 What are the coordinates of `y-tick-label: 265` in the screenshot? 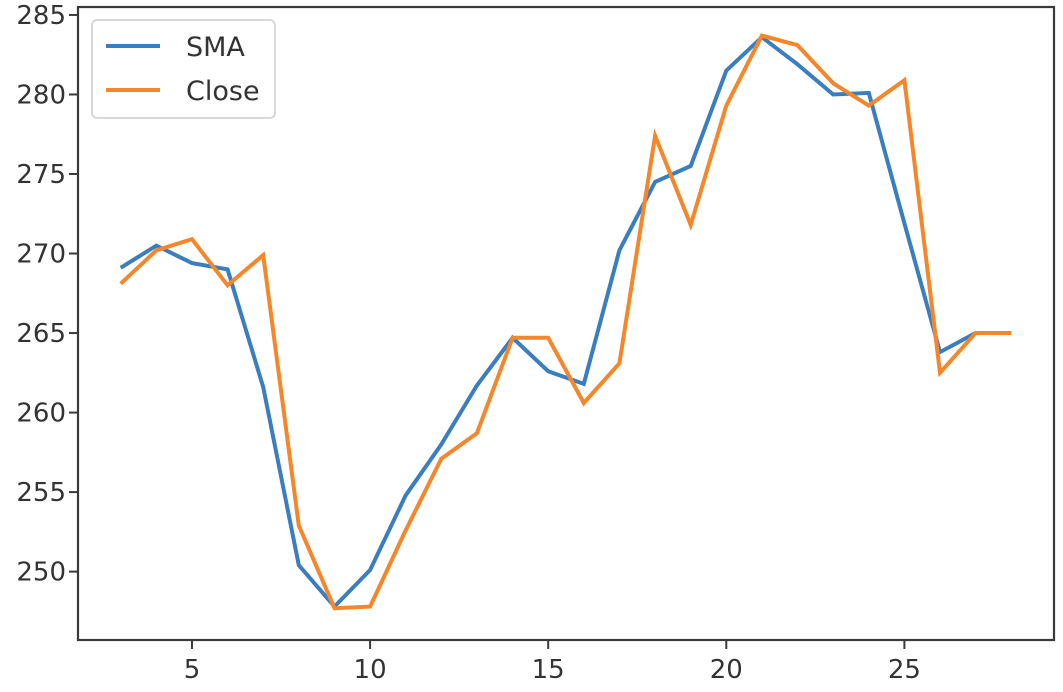 It's located at (41, 334).